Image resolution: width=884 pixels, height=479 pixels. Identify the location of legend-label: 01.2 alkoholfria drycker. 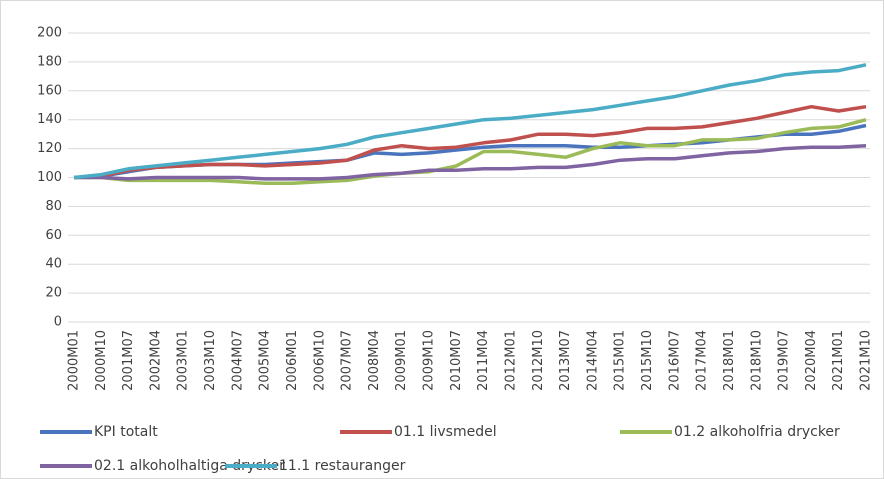
(757, 432).